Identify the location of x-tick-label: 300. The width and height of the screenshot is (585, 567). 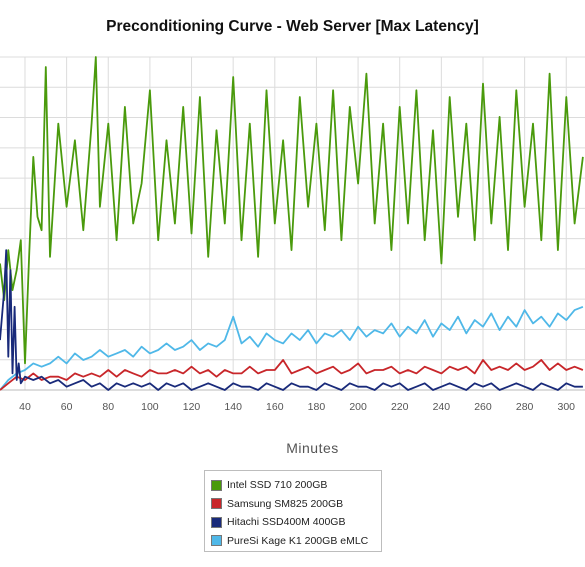
(566, 407).